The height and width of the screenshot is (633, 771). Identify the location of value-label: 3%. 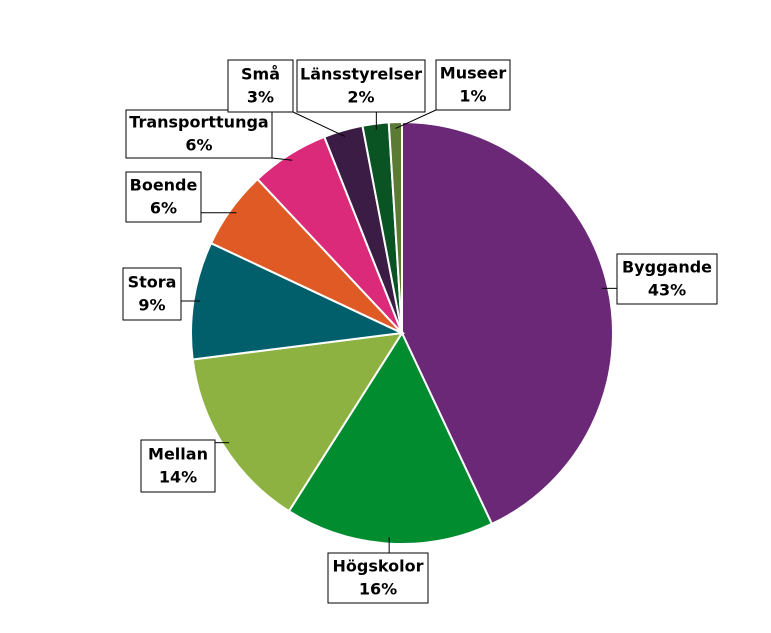
(260, 97).